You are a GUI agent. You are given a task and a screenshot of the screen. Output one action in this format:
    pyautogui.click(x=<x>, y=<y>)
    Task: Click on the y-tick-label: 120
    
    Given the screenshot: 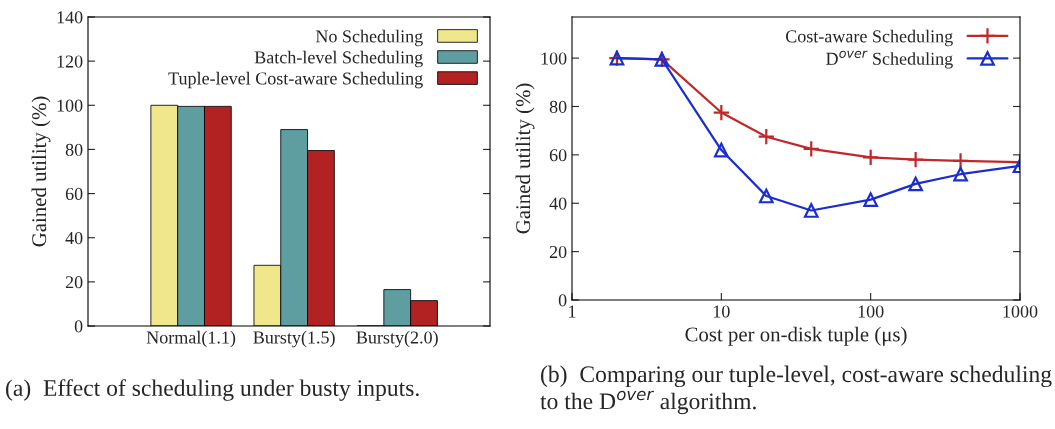 What is the action you would take?
    pyautogui.click(x=70, y=61)
    